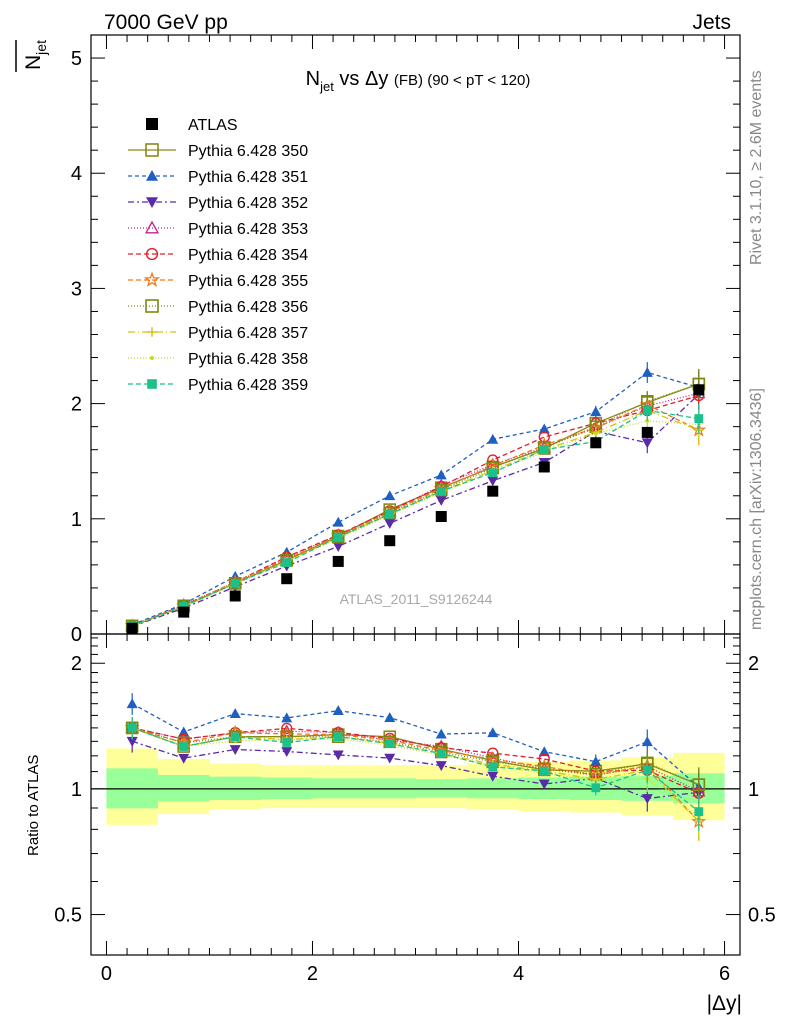  What do you see at coordinates (753, 664) in the screenshot?
I see `ratio-y-tick-label-right: 2` at bounding box center [753, 664].